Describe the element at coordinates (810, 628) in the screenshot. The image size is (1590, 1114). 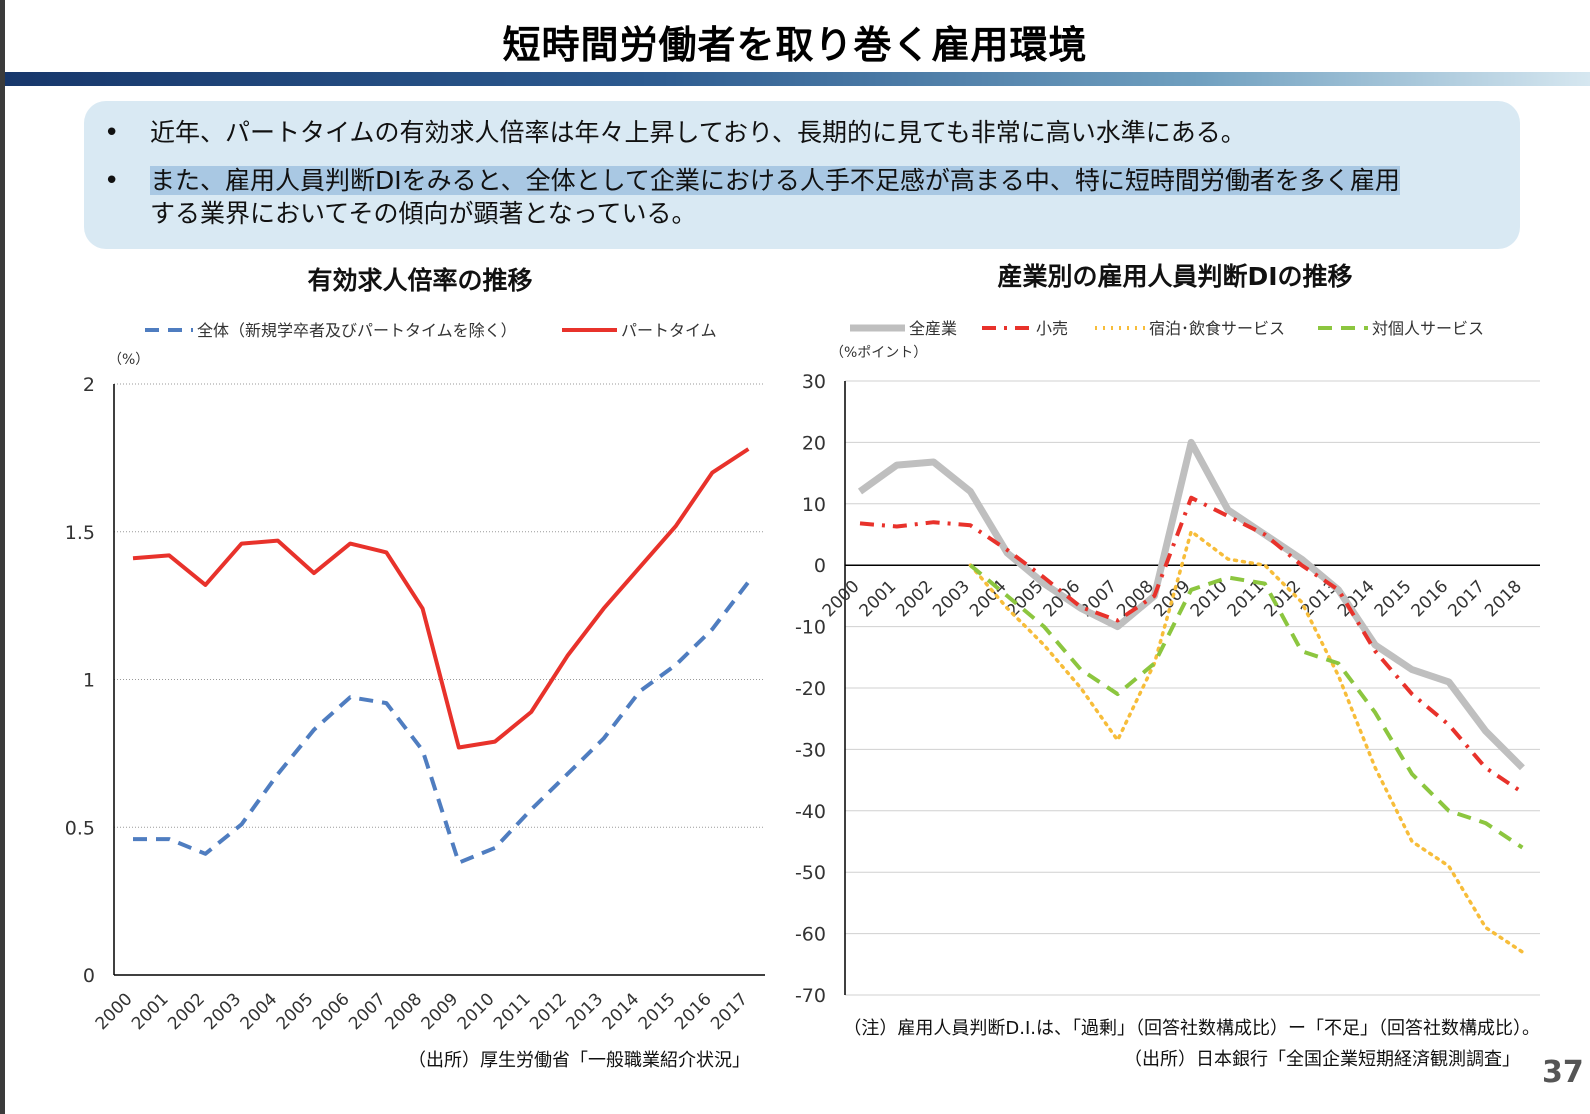
I see `y-tick-label: -10` at that location.